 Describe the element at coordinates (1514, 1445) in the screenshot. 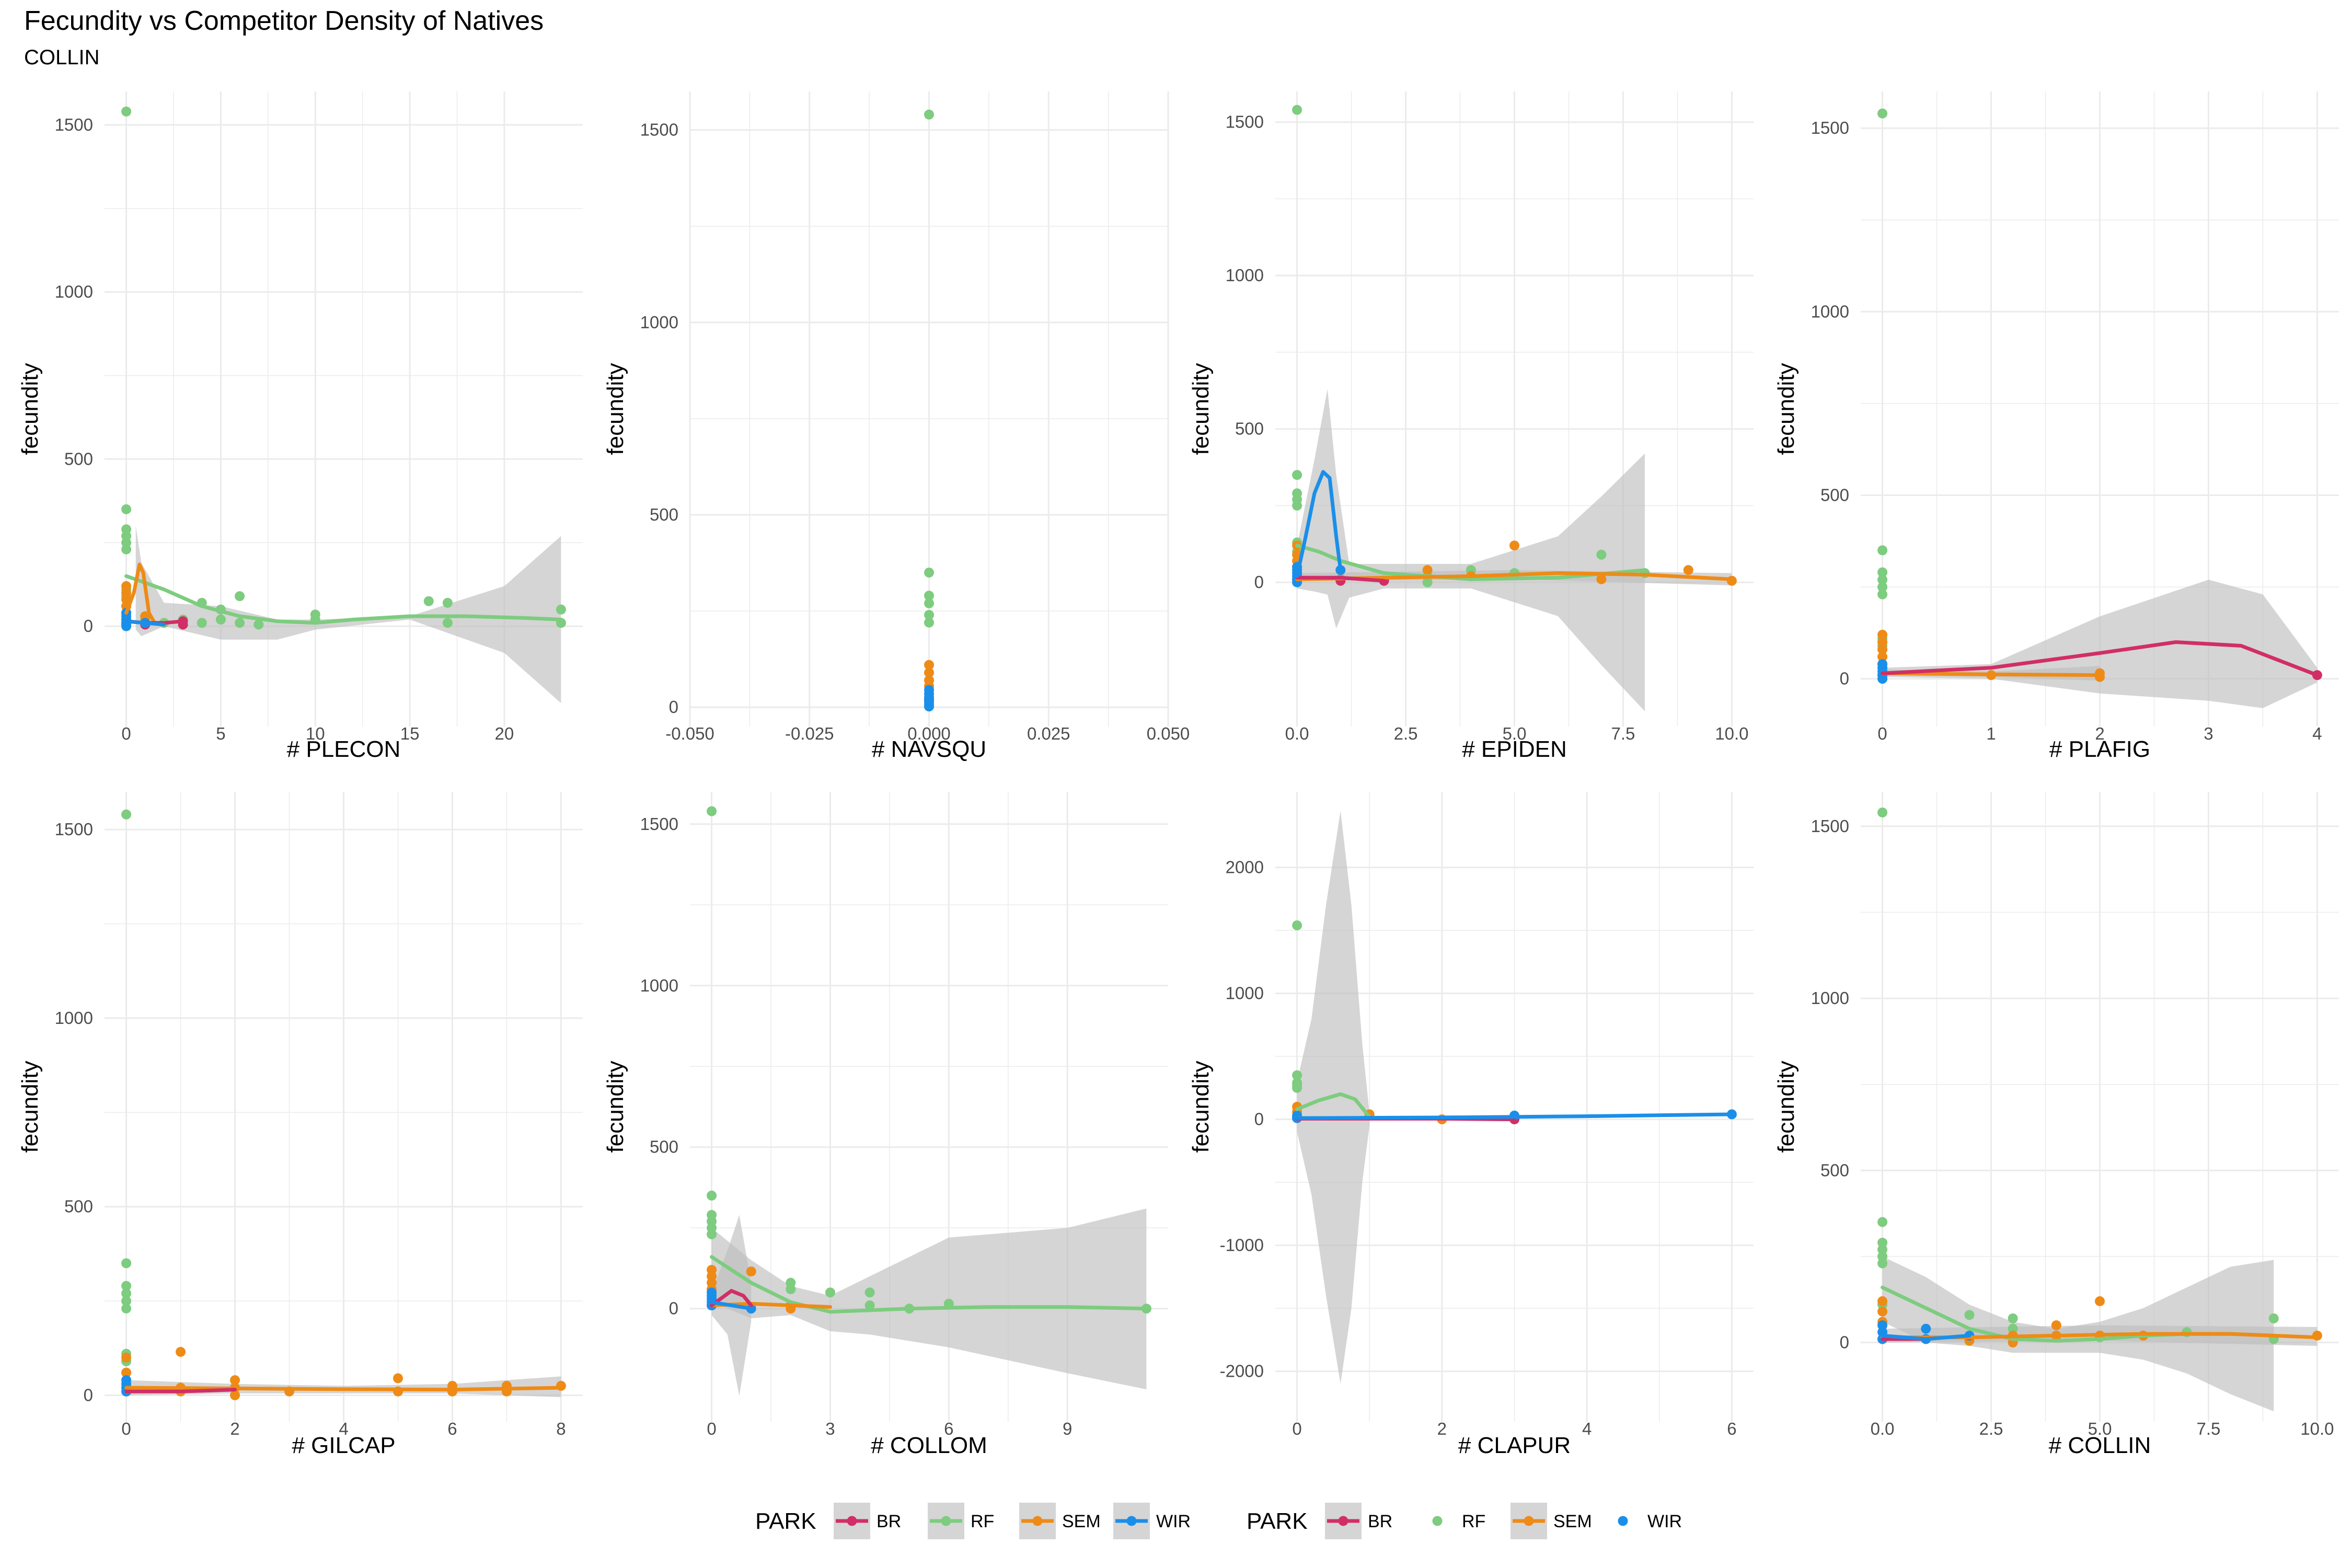

I see `x-axis-label: # CLAPUR` at that location.